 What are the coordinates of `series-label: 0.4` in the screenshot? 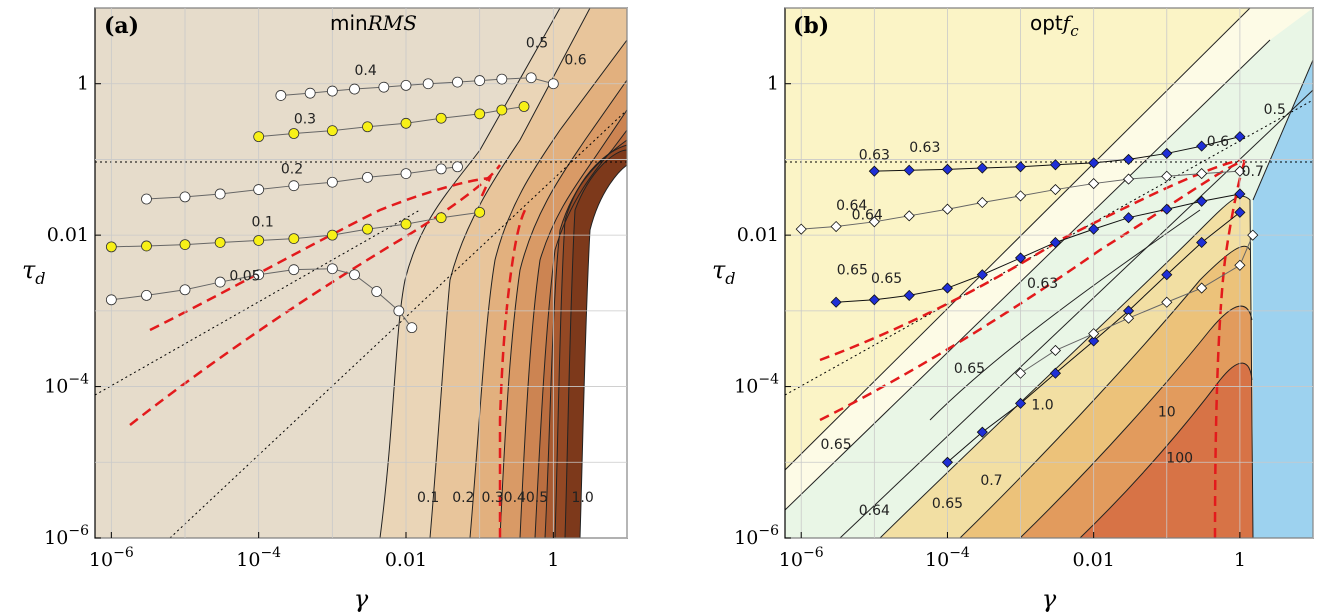 It's located at (366, 71).